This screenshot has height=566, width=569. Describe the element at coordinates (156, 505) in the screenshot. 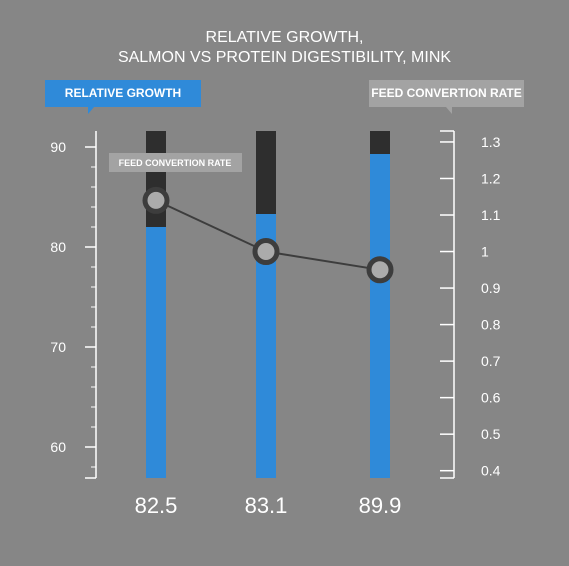

I see `category-label: 82.5` at that location.